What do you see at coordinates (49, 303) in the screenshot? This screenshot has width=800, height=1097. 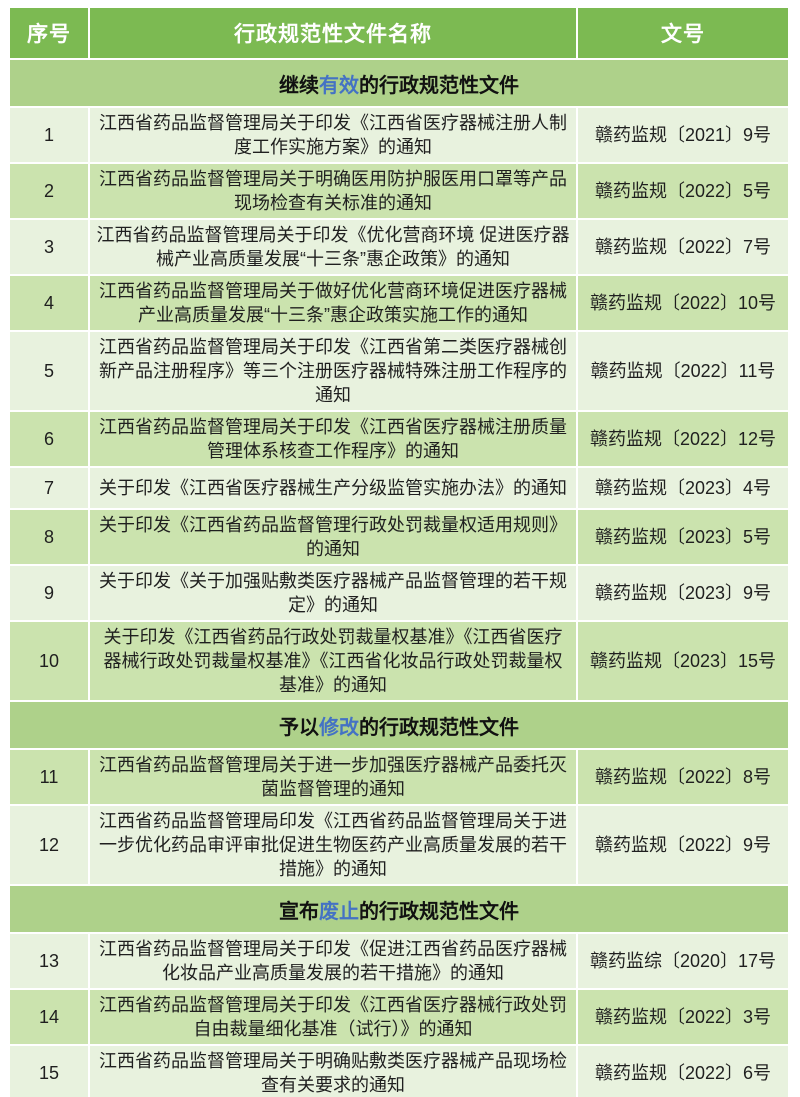 I see `row-number: 4` at bounding box center [49, 303].